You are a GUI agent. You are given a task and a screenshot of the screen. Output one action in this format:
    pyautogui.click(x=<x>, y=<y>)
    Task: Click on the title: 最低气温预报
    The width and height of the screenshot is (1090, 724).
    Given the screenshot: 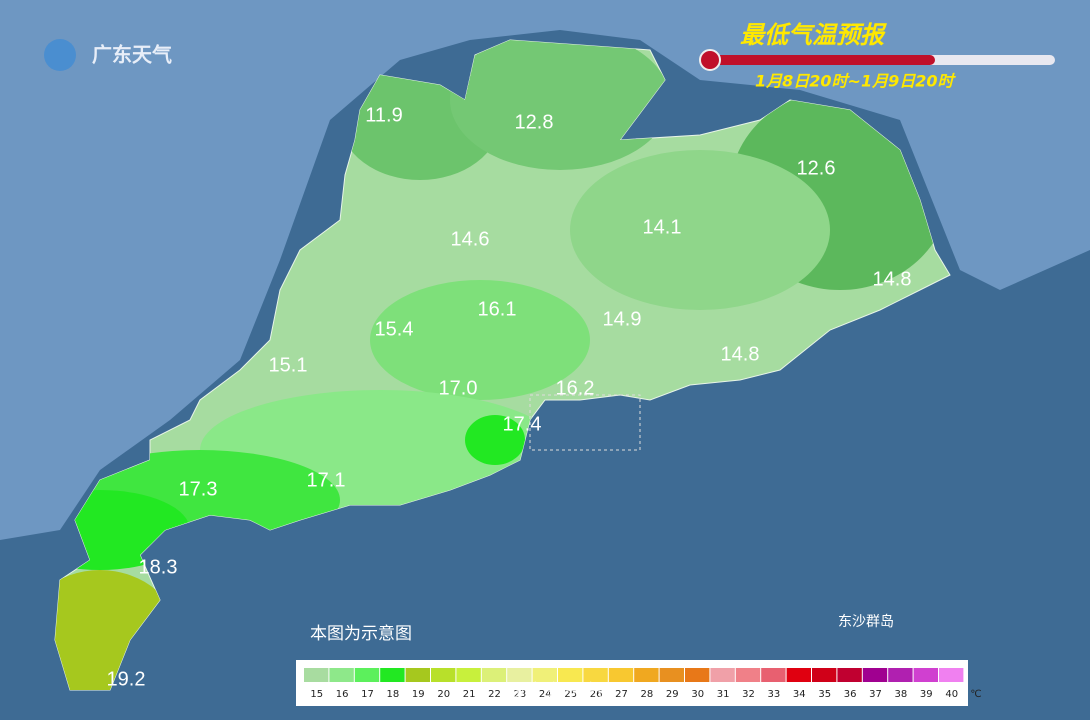 What is the action you would take?
    pyautogui.click(x=813, y=35)
    